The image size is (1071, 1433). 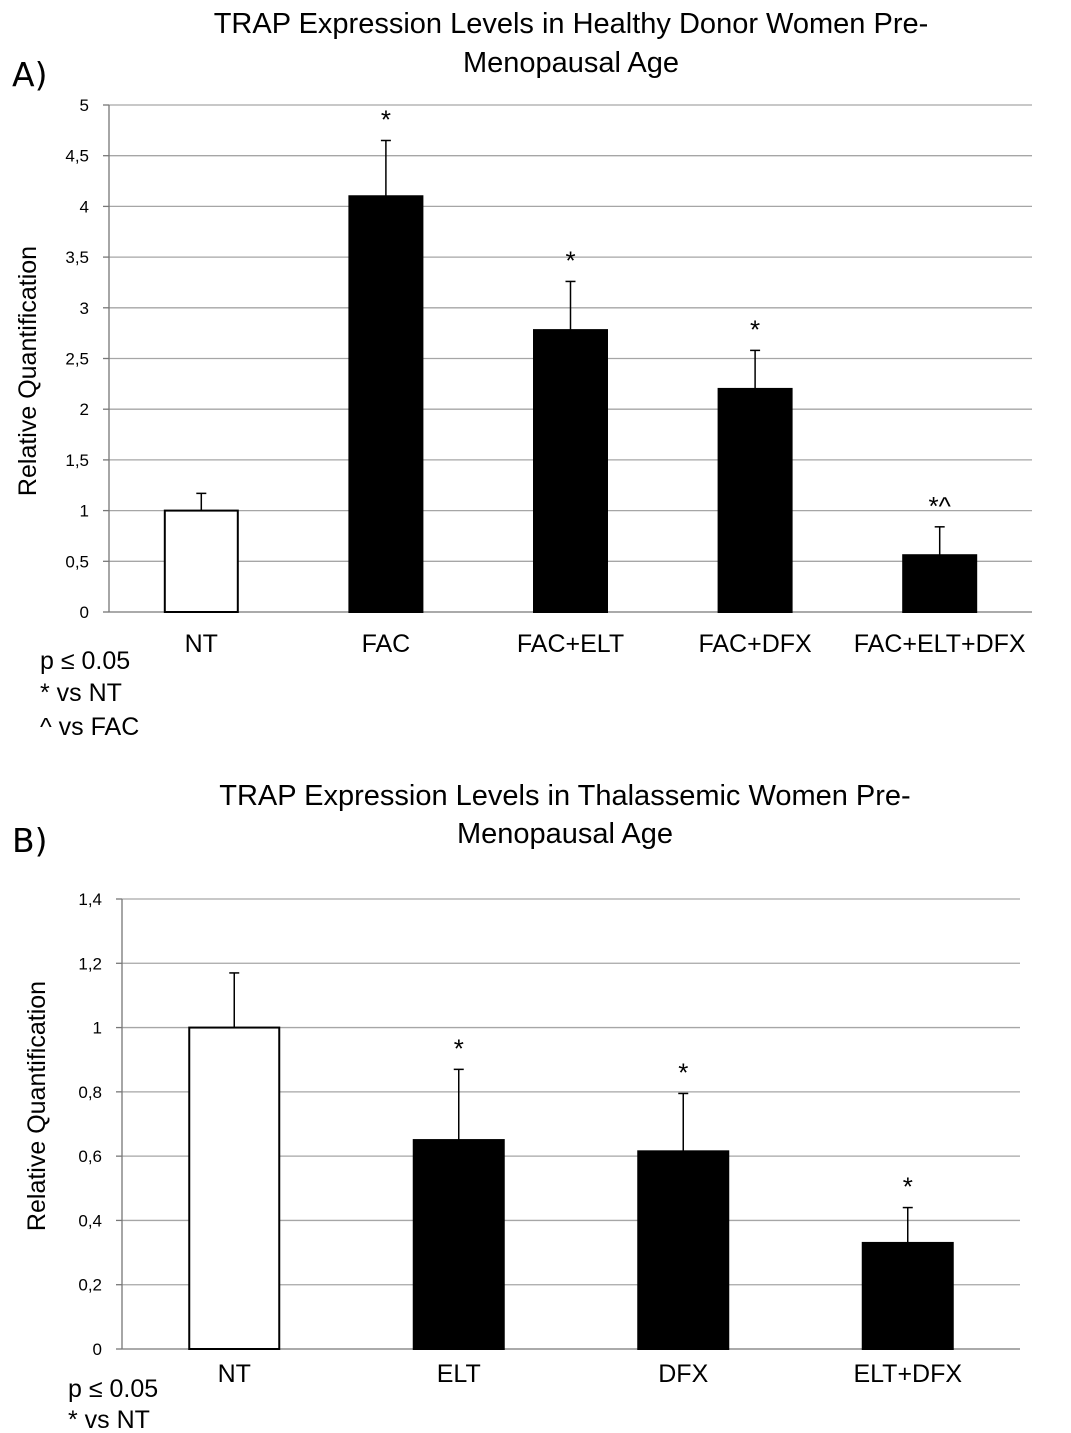 What do you see at coordinates (907, 1374) in the screenshot?
I see `panel-b-category-label: ELT+DFX` at bounding box center [907, 1374].